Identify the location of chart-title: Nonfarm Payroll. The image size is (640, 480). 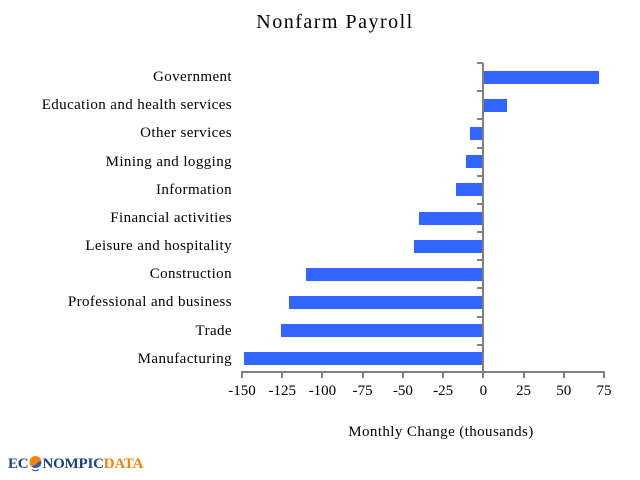
(335, 22).